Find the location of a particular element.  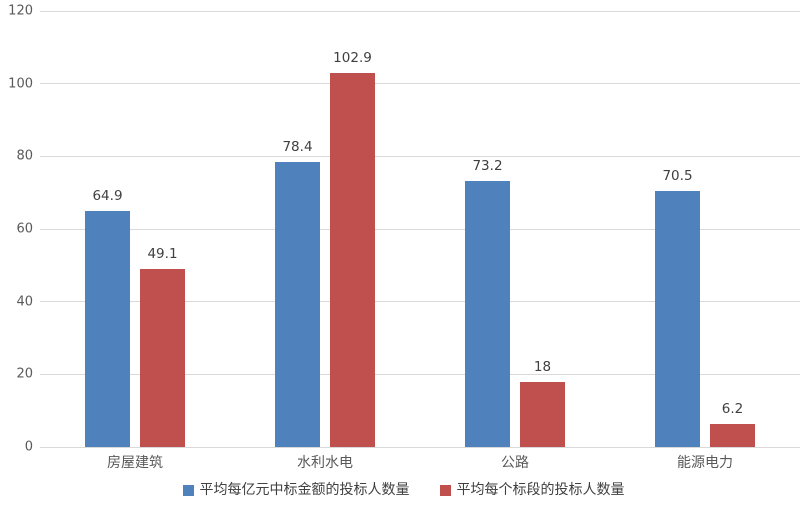

legend-item: 平均每亿元中标金额的投标人数量 is located at coordinates (296, 490).